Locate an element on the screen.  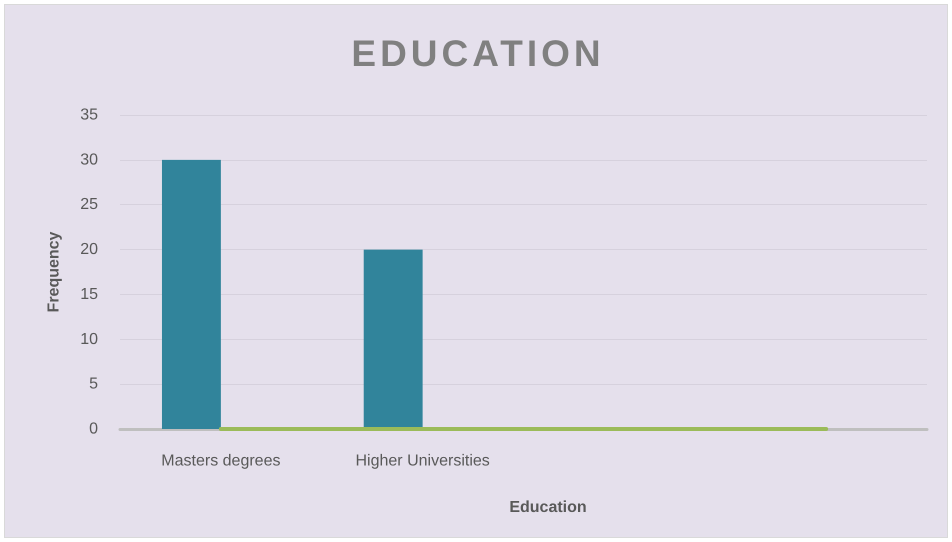
y-tick-label: 20 is located at coordinates (89, 249).